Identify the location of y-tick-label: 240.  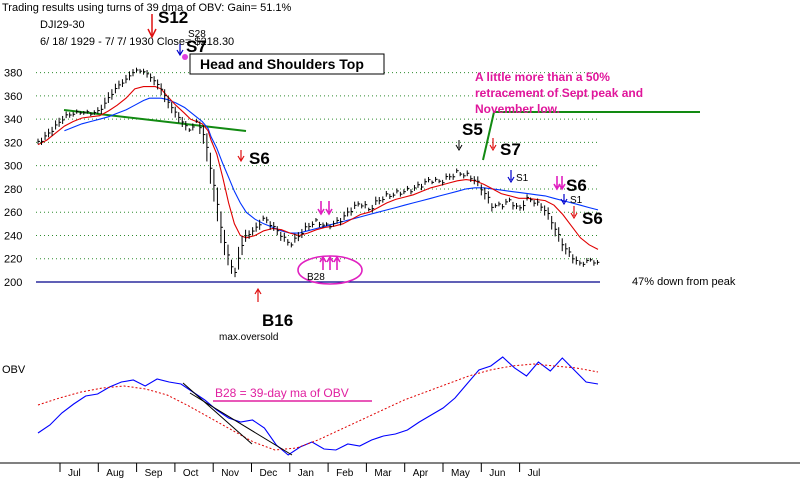
(13, 236).